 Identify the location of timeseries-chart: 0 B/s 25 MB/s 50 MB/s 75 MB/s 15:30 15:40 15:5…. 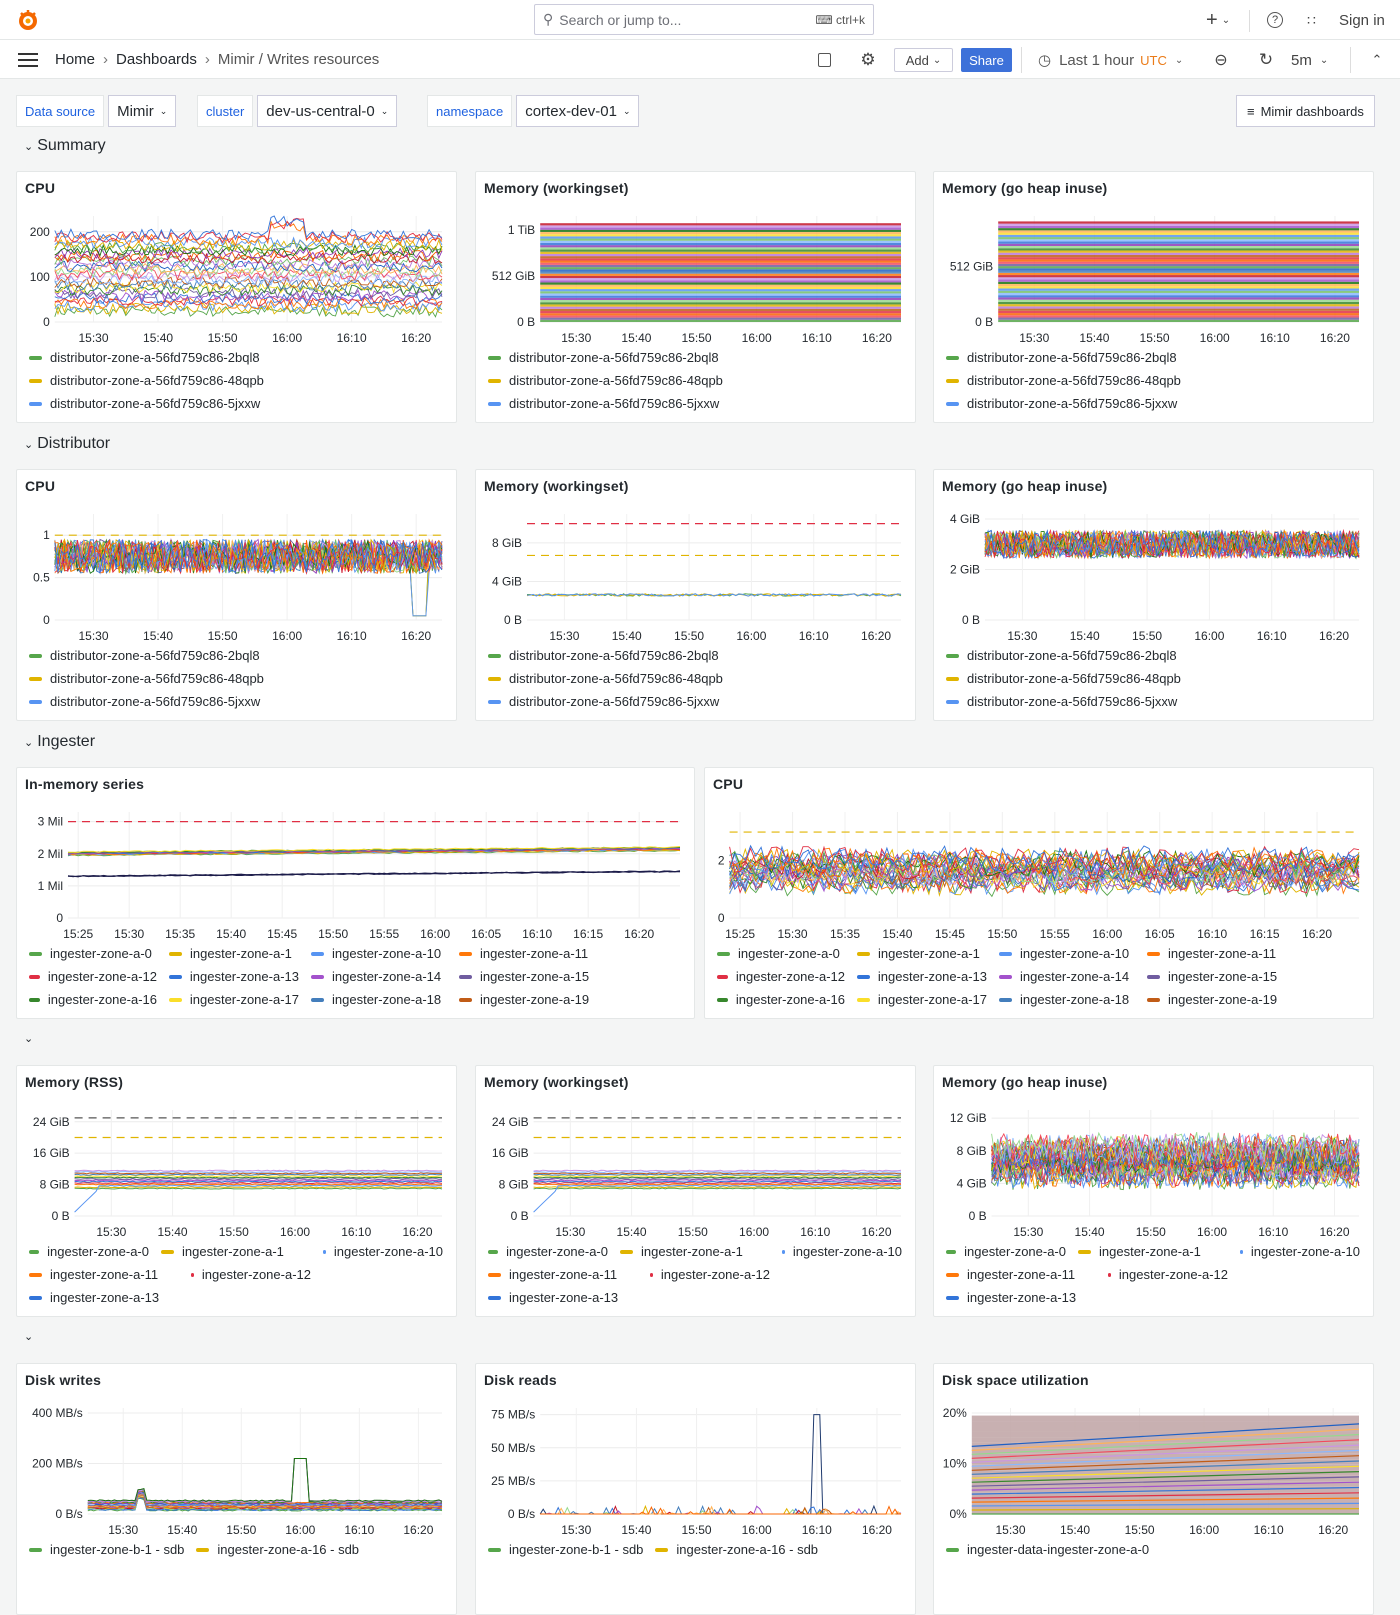
(696, 1470).